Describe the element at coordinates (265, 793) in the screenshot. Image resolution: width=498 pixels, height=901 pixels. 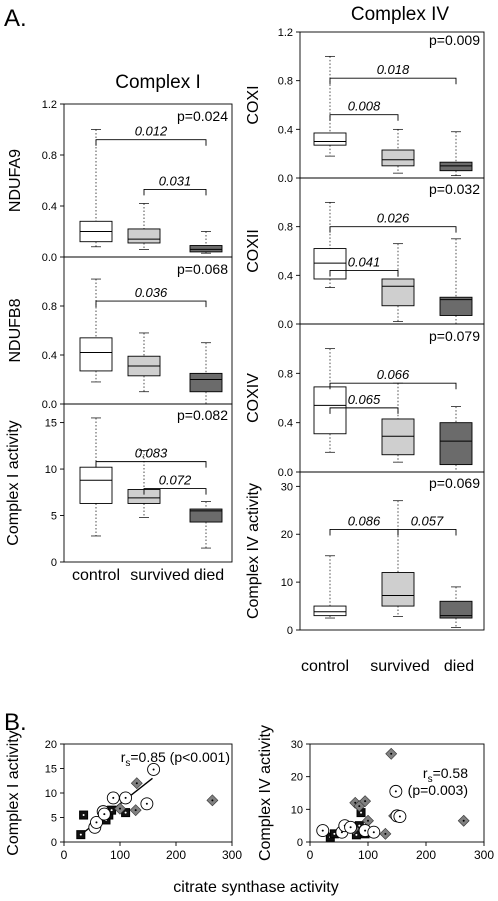
I see `y-axis-label-scatter-c4: Complex IV activity` at that location.